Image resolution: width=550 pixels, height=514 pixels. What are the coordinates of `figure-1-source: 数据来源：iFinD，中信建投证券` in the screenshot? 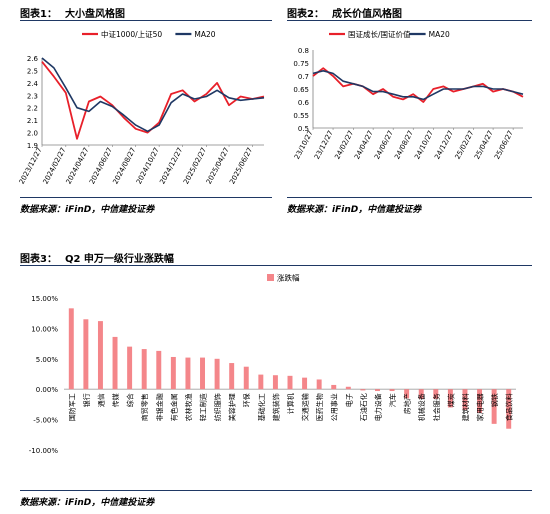 It's located at (87, 210).